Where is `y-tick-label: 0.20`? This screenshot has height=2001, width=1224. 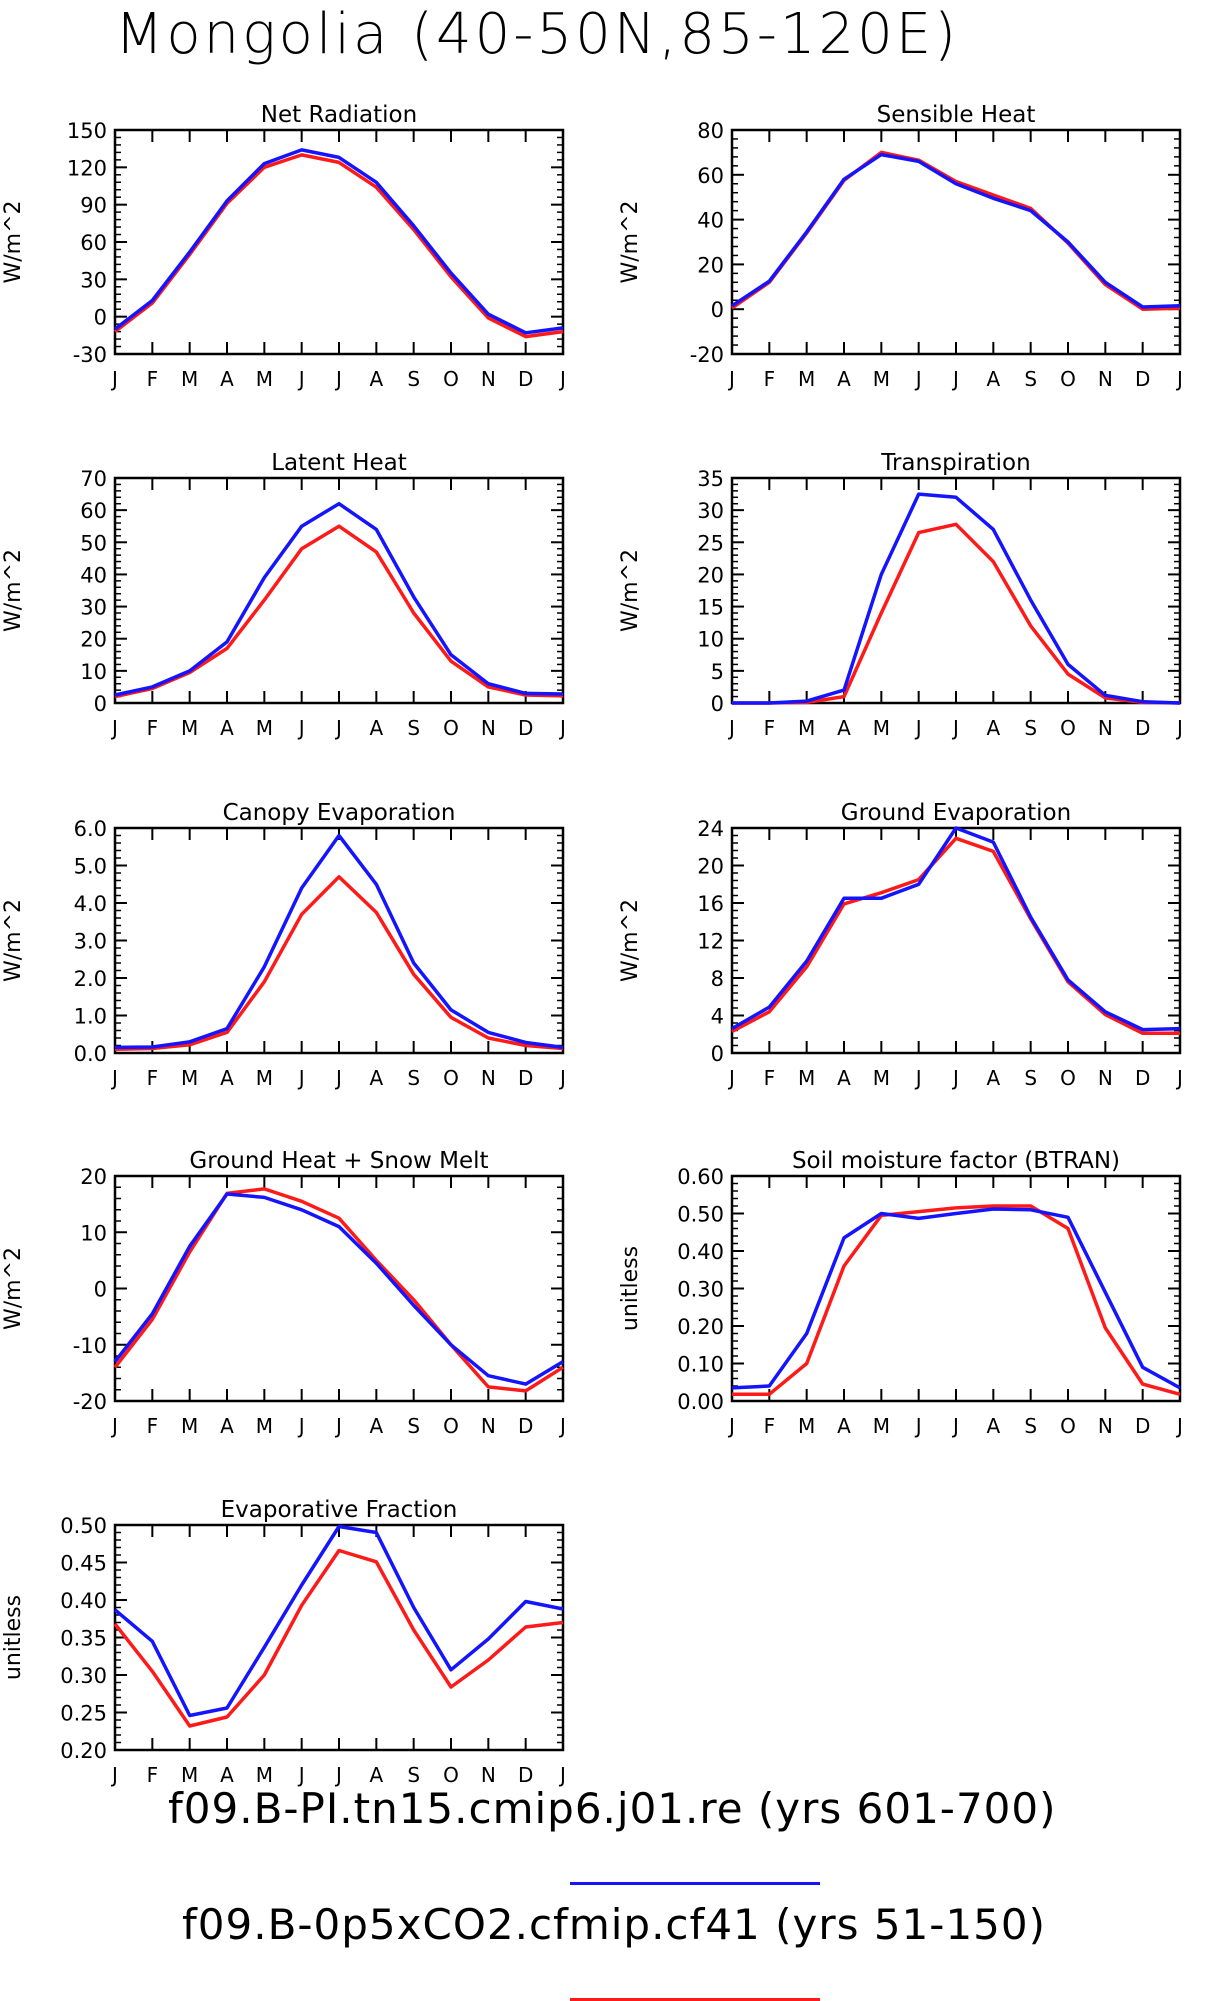
y-tick-label: 0.20 is located at coordinates (83, 1751).